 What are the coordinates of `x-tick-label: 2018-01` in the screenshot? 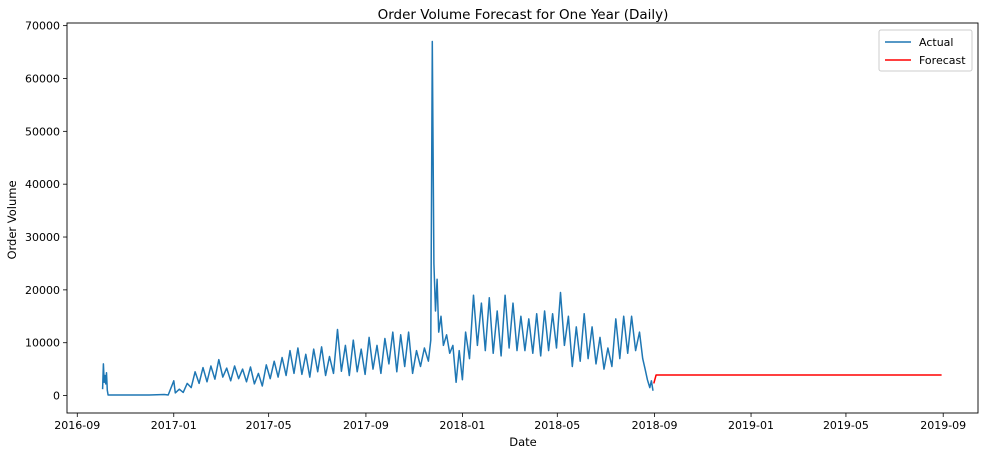 It's located at (462, 425).